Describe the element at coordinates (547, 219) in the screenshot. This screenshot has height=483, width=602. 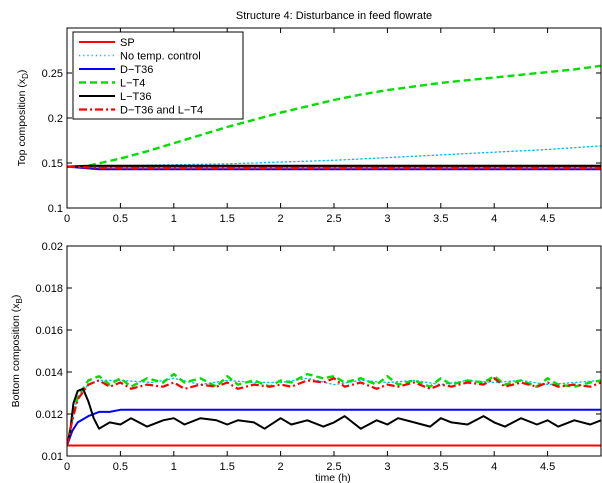
I see `top-x-tick-label: 4.5` at that location.